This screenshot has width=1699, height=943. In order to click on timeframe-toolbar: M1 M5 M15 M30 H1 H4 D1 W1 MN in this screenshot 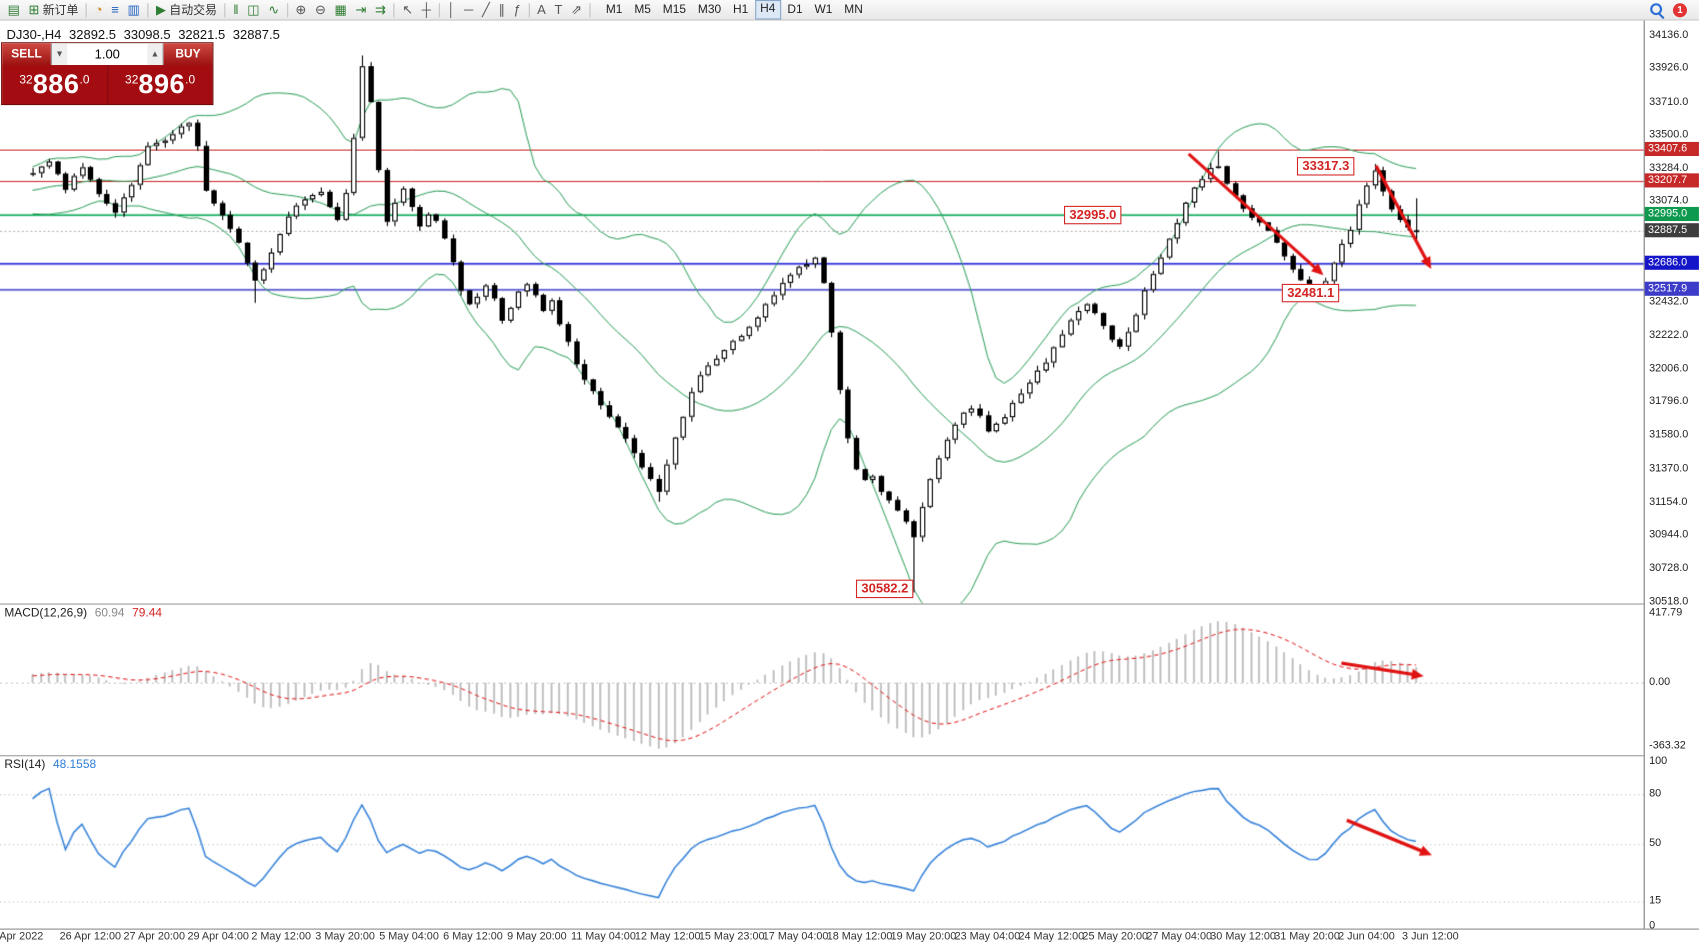, I will do `click(734, 10)`.